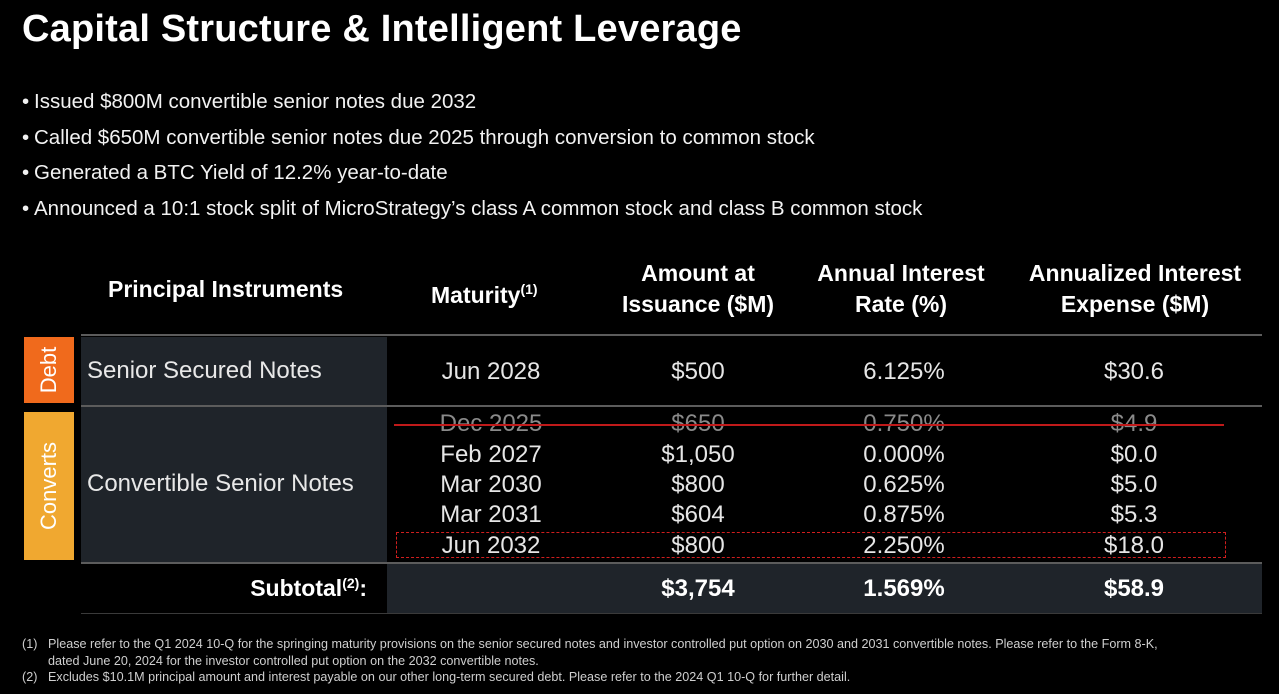  What do you see at coordinates (363, 588) in the screenshot?
I see `subtotal-colon: :` at bounding box center [363, 588].